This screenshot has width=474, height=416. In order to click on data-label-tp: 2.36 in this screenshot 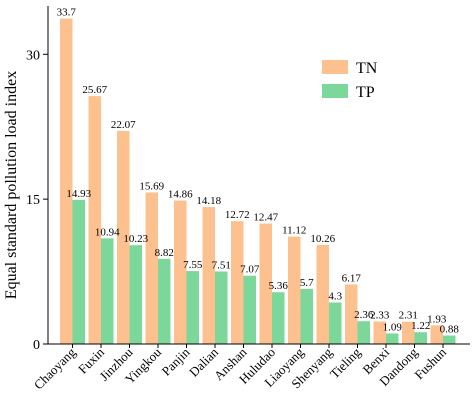, I will do `click(364, 315)`.